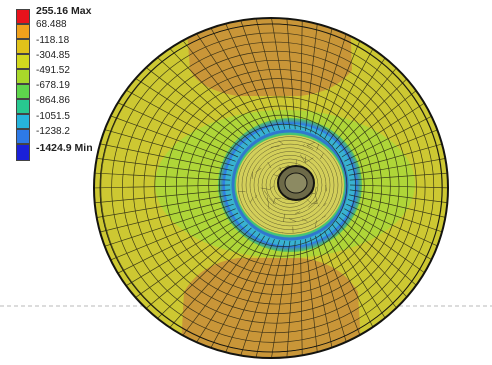 This screenshot has width=492, height=365. Describe the element at coordinates (53, 70) in the screenshot. I see `legend-label-5: -491.52` at that location.